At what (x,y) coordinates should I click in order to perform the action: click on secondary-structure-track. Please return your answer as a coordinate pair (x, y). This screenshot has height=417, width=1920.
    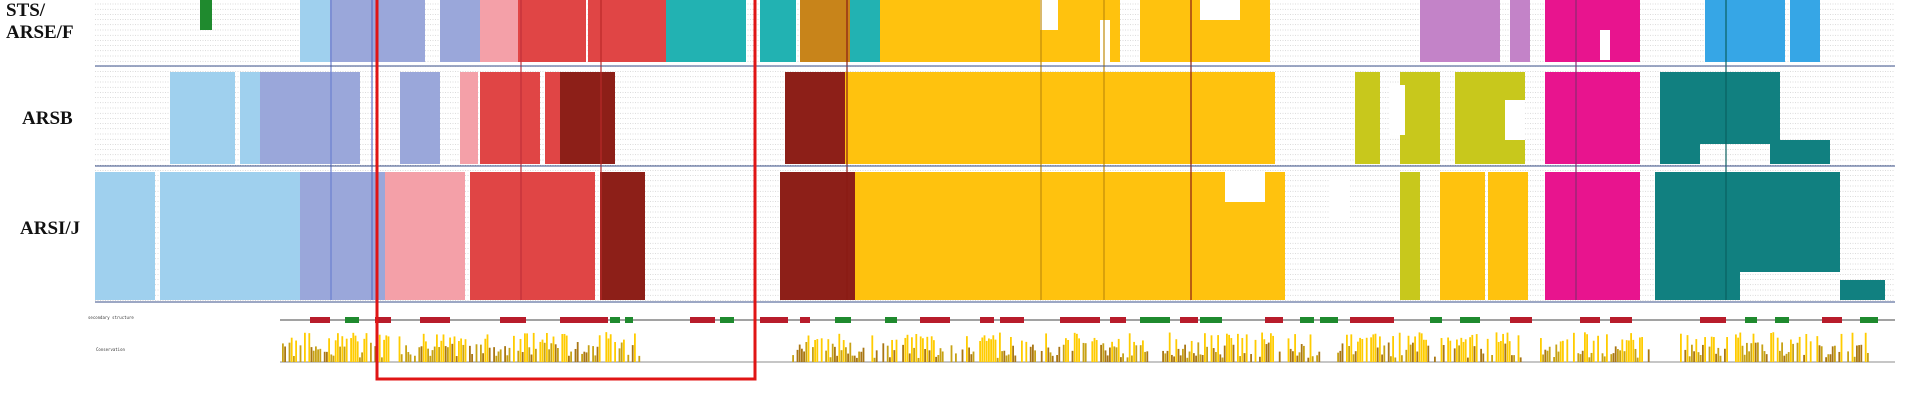
    Looking at the image, I should click on (1087, 320).